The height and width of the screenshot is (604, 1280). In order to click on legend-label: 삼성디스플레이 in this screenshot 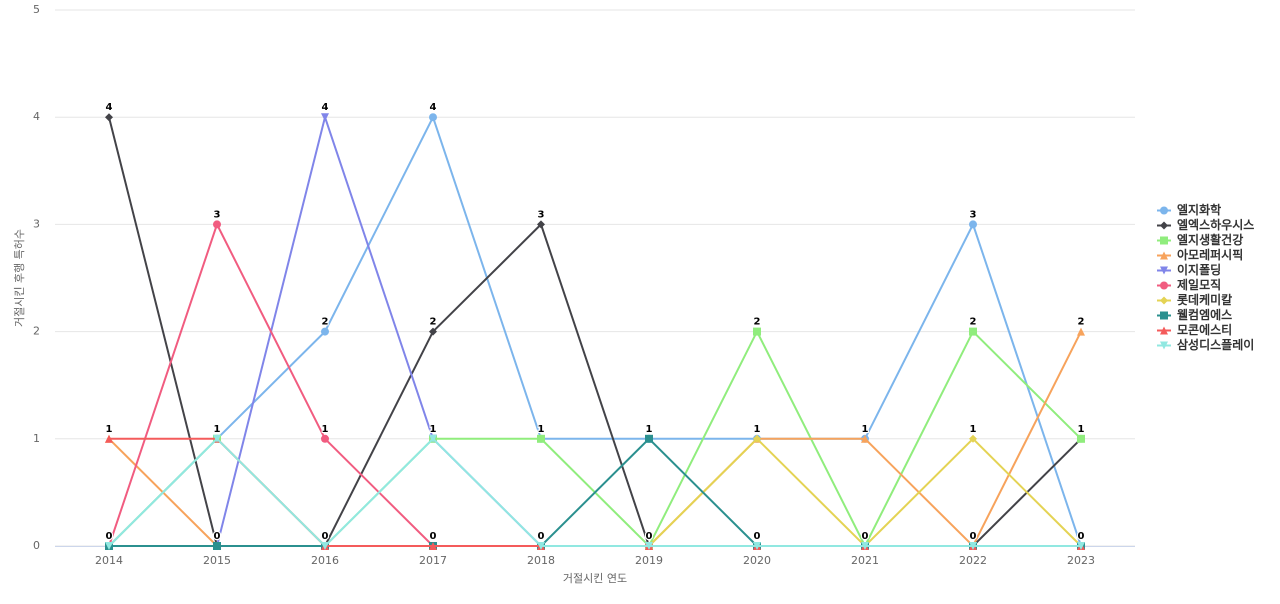, I will do `click(1215, 344)`.